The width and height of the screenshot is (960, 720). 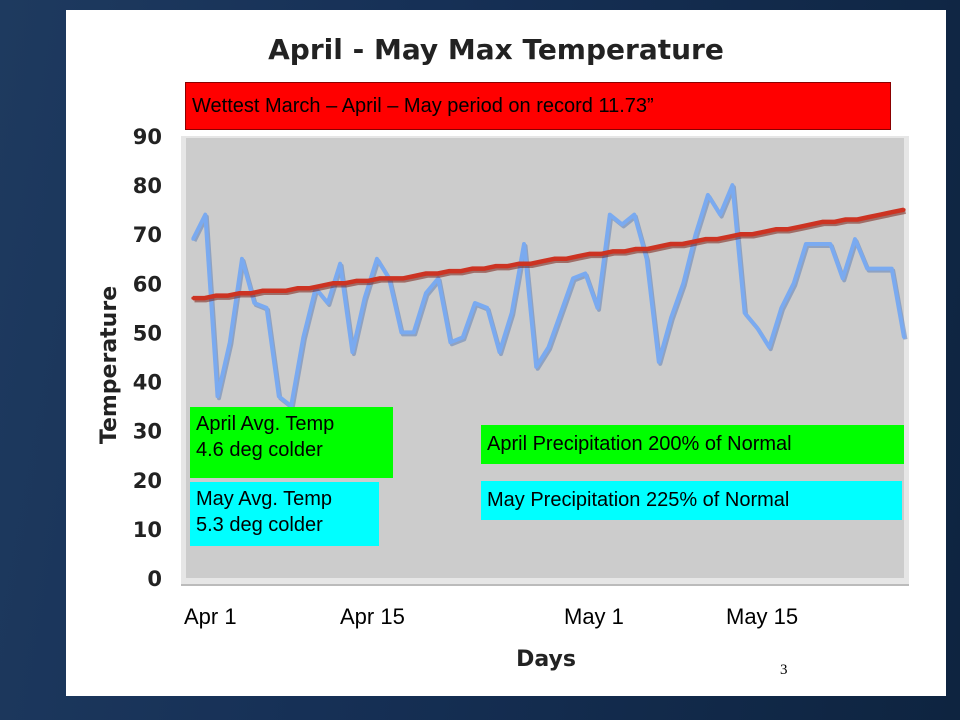 What do you see at coordinates (147, 186) in the screenshot?
I see `y-tick-label: 80` at bounding box center [147, 186].